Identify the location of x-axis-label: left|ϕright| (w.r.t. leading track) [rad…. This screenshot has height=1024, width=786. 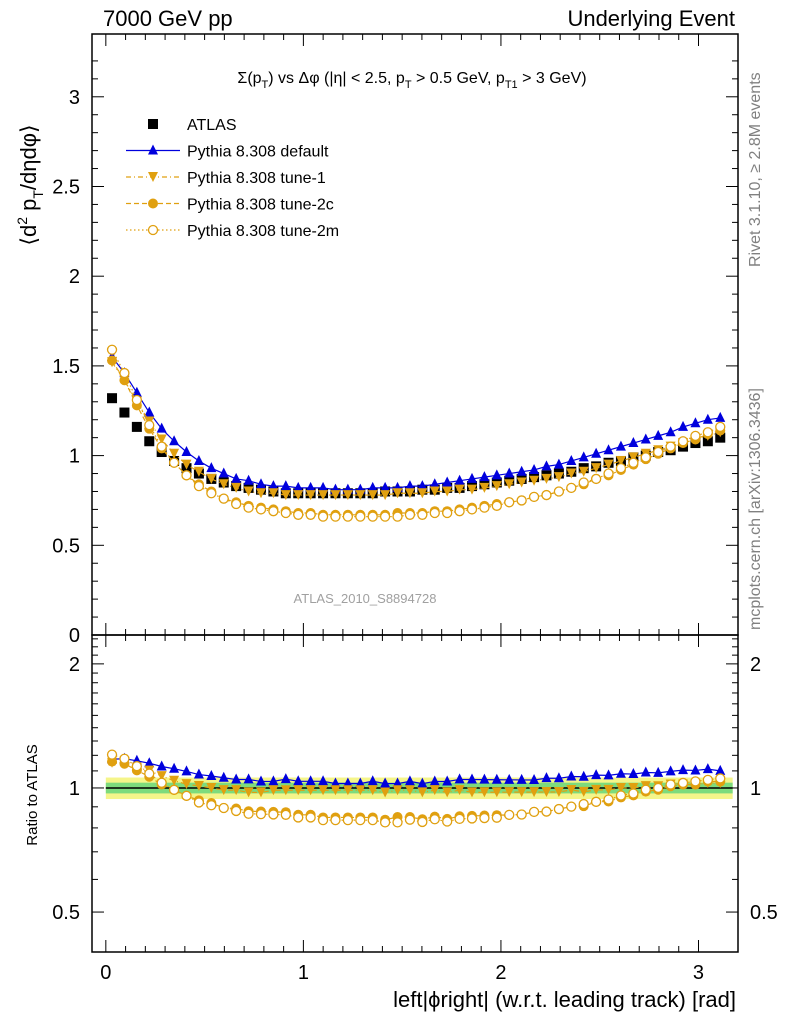
(564, 999).